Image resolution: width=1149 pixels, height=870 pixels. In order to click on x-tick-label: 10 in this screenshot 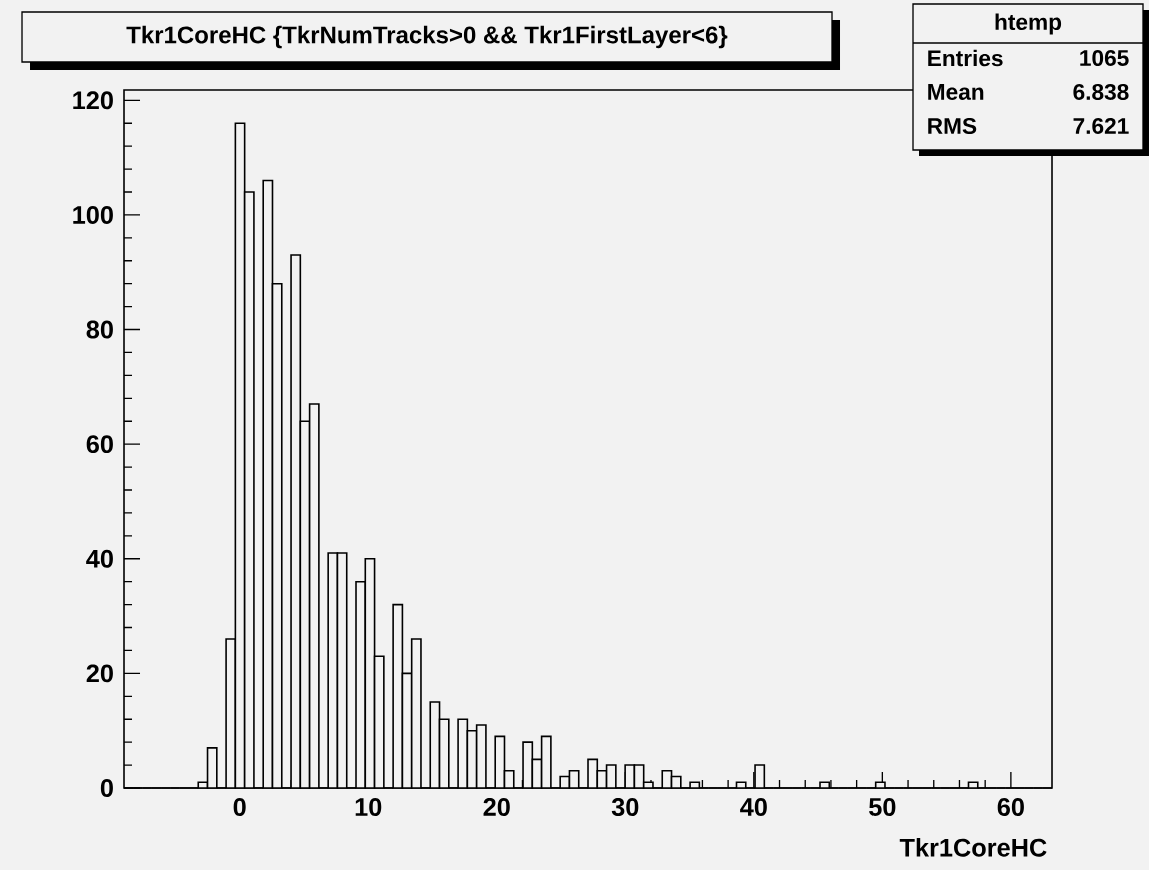, I will do `click(368, 807)`.